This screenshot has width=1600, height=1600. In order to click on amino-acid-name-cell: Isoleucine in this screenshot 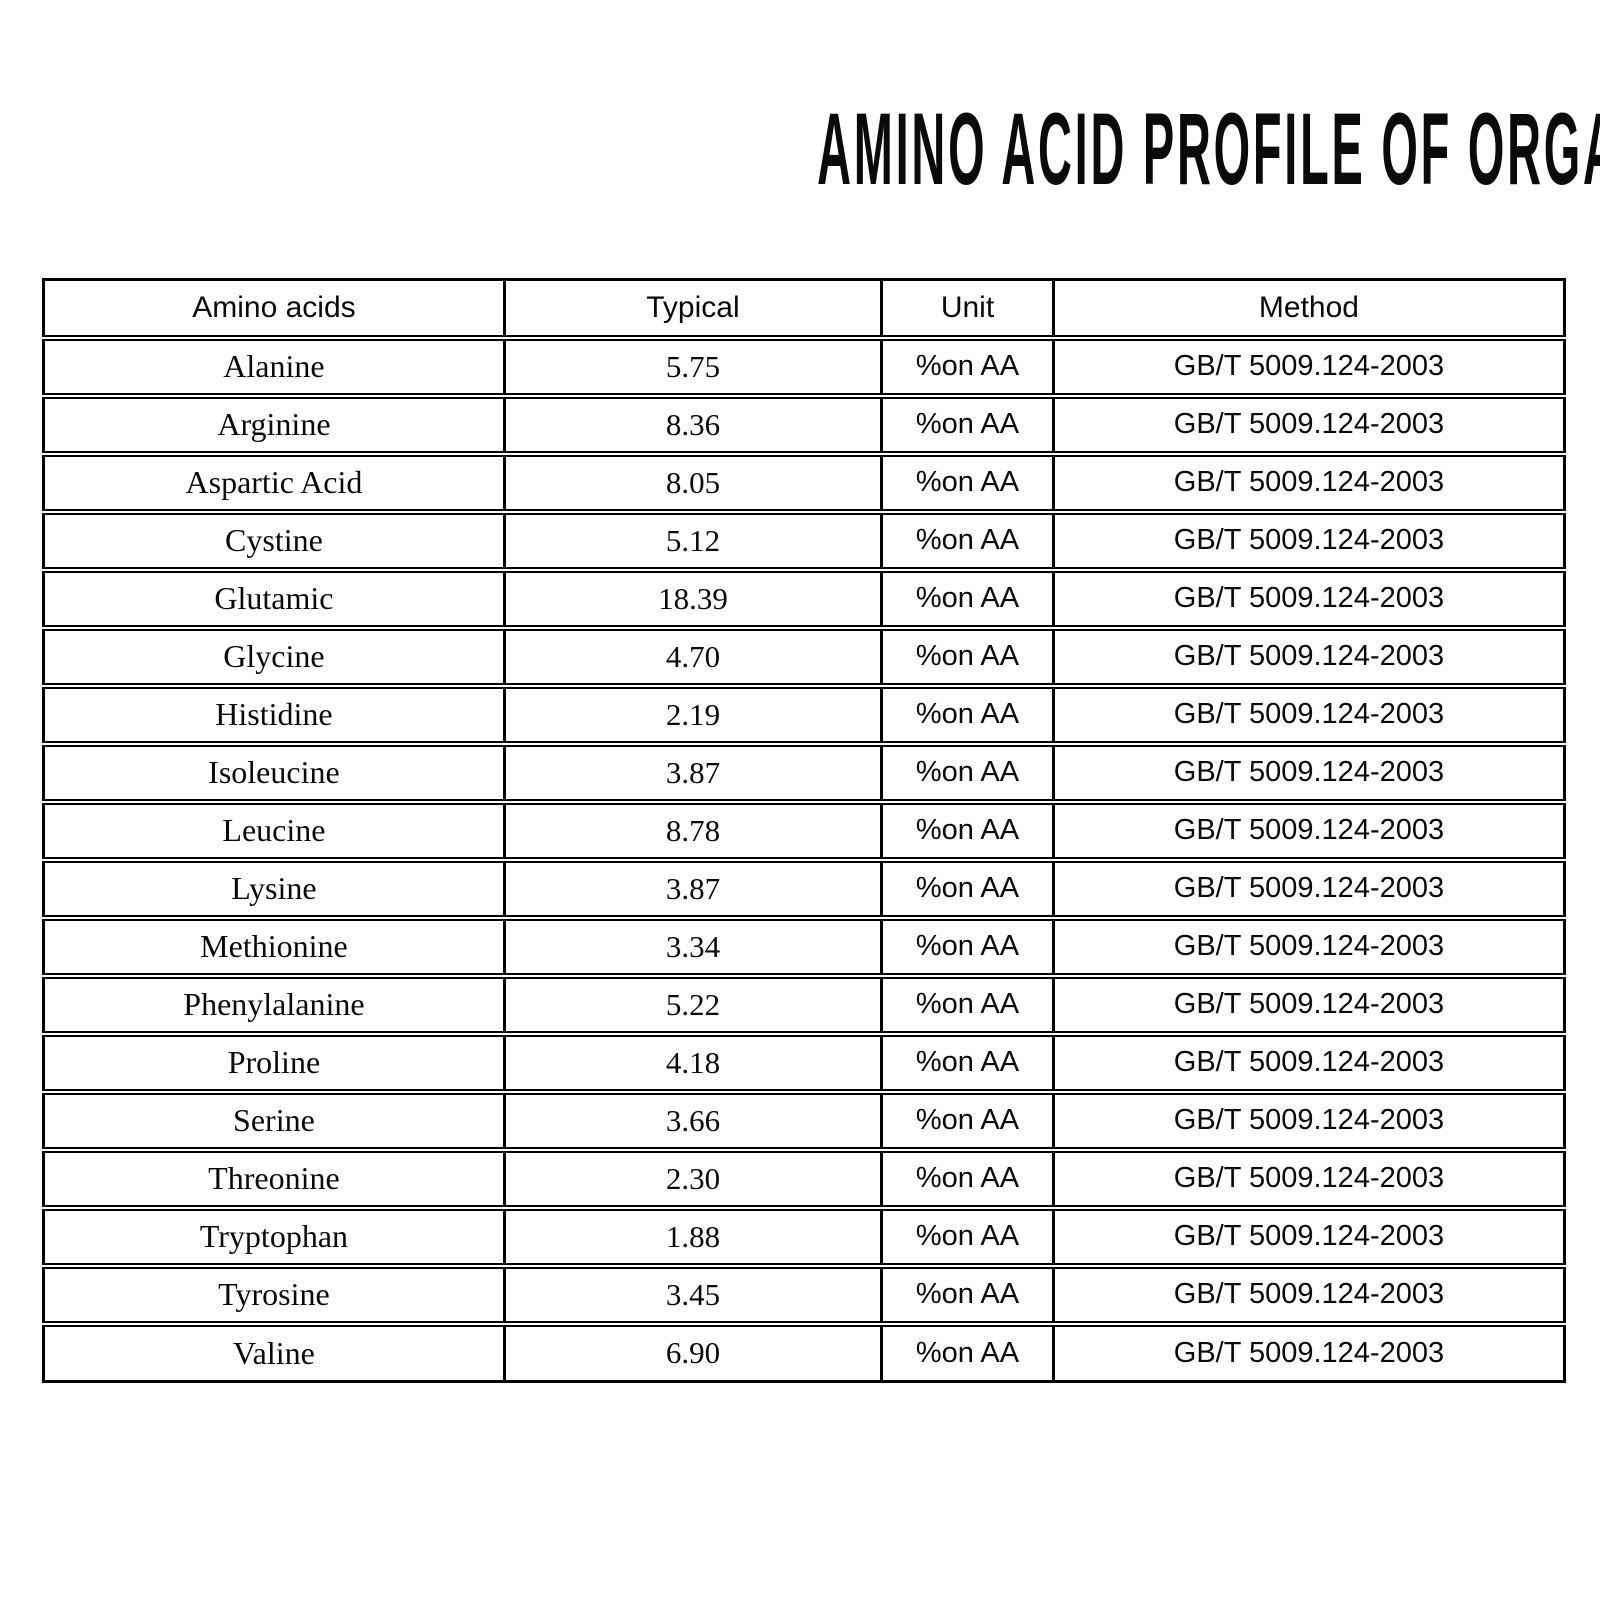, I will do `click(274, 774)`.